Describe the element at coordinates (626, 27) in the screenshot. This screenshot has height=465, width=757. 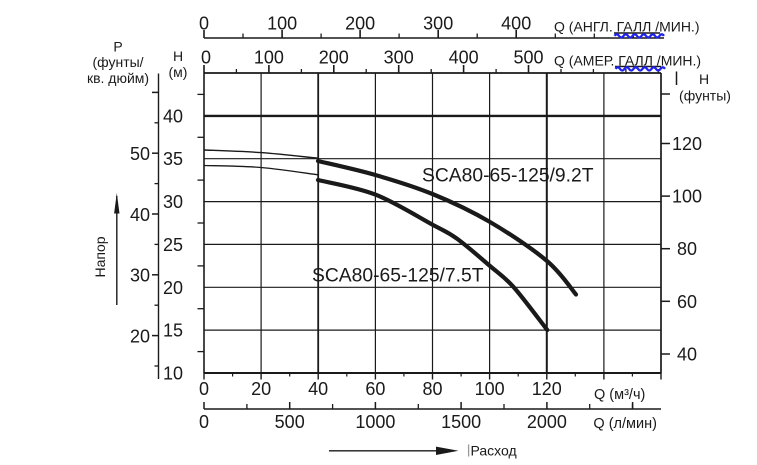
I see `svg-text: Q (АНГЛ. ГАЛЛ /МИН.)` at that location.